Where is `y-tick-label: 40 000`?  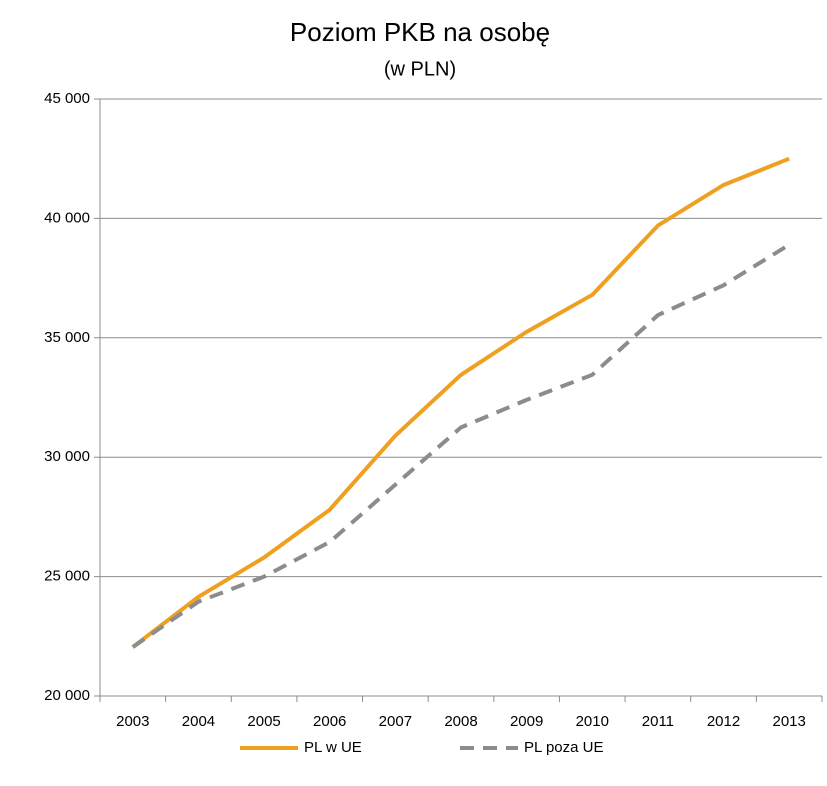
y-tick-label: 40 000 is located at coordinates (67, 217).